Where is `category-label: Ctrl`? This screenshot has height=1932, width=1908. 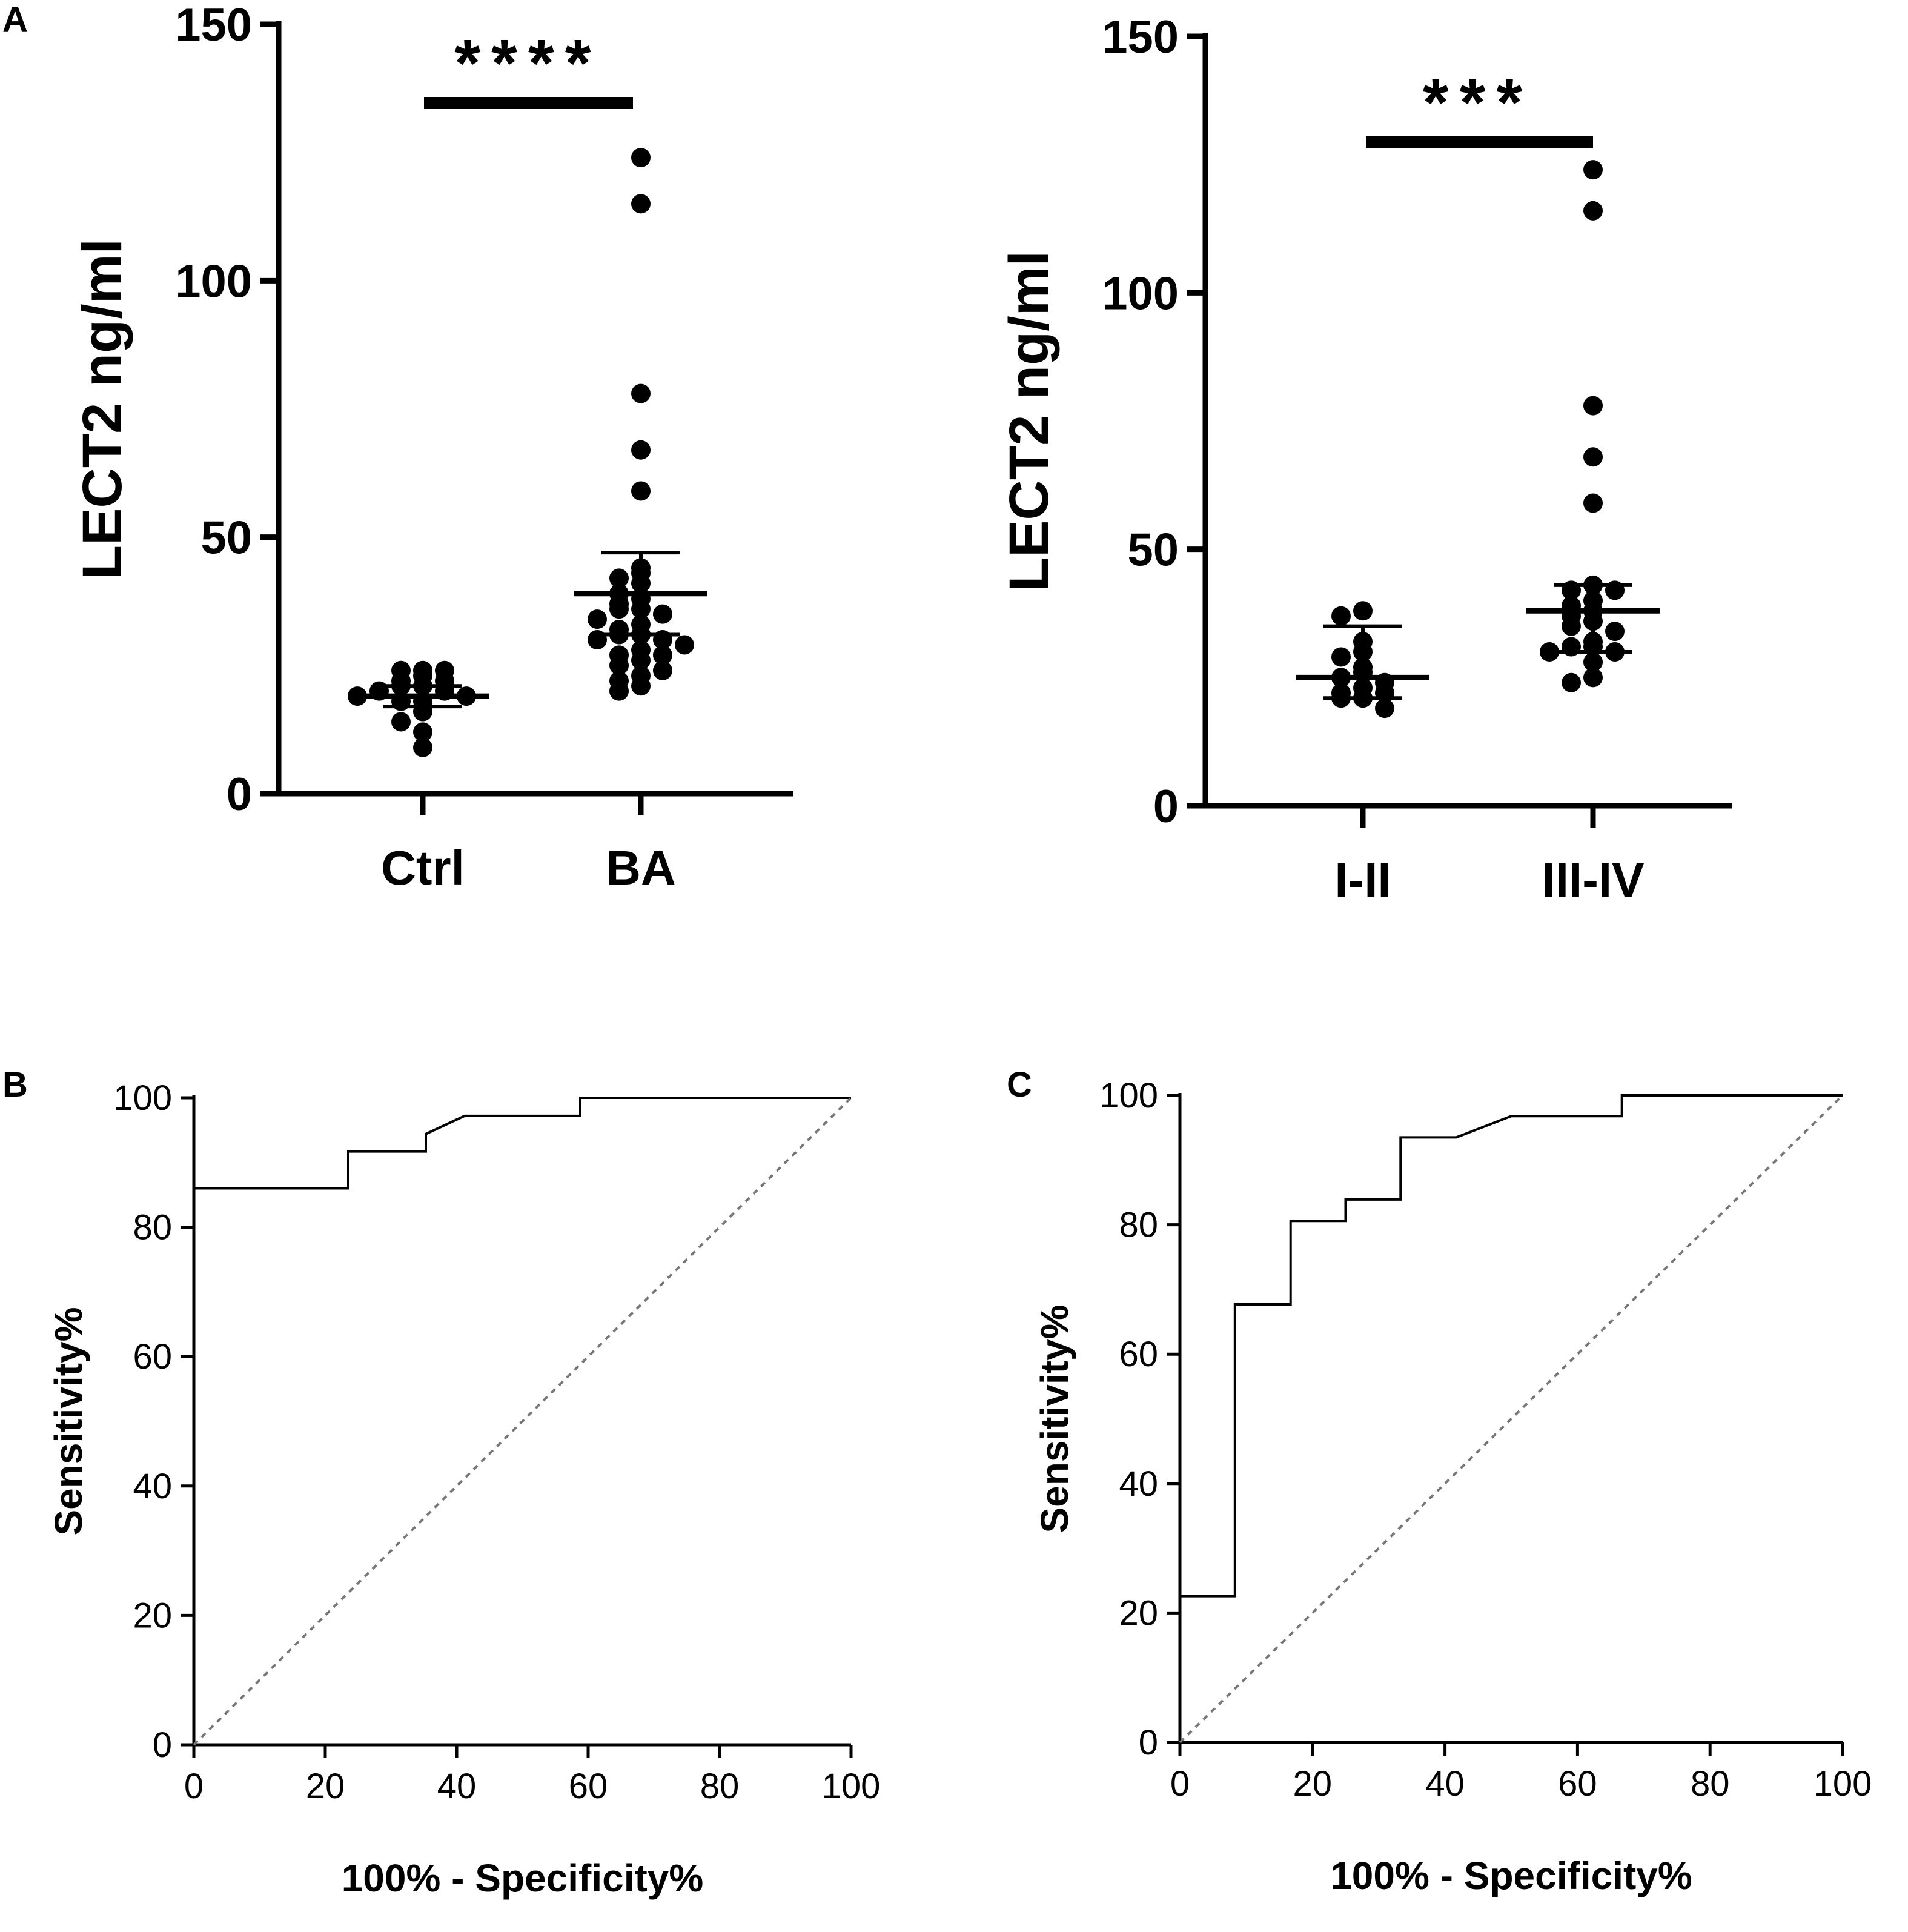 category-label: Ctrl is located at coordinates (423, 868).